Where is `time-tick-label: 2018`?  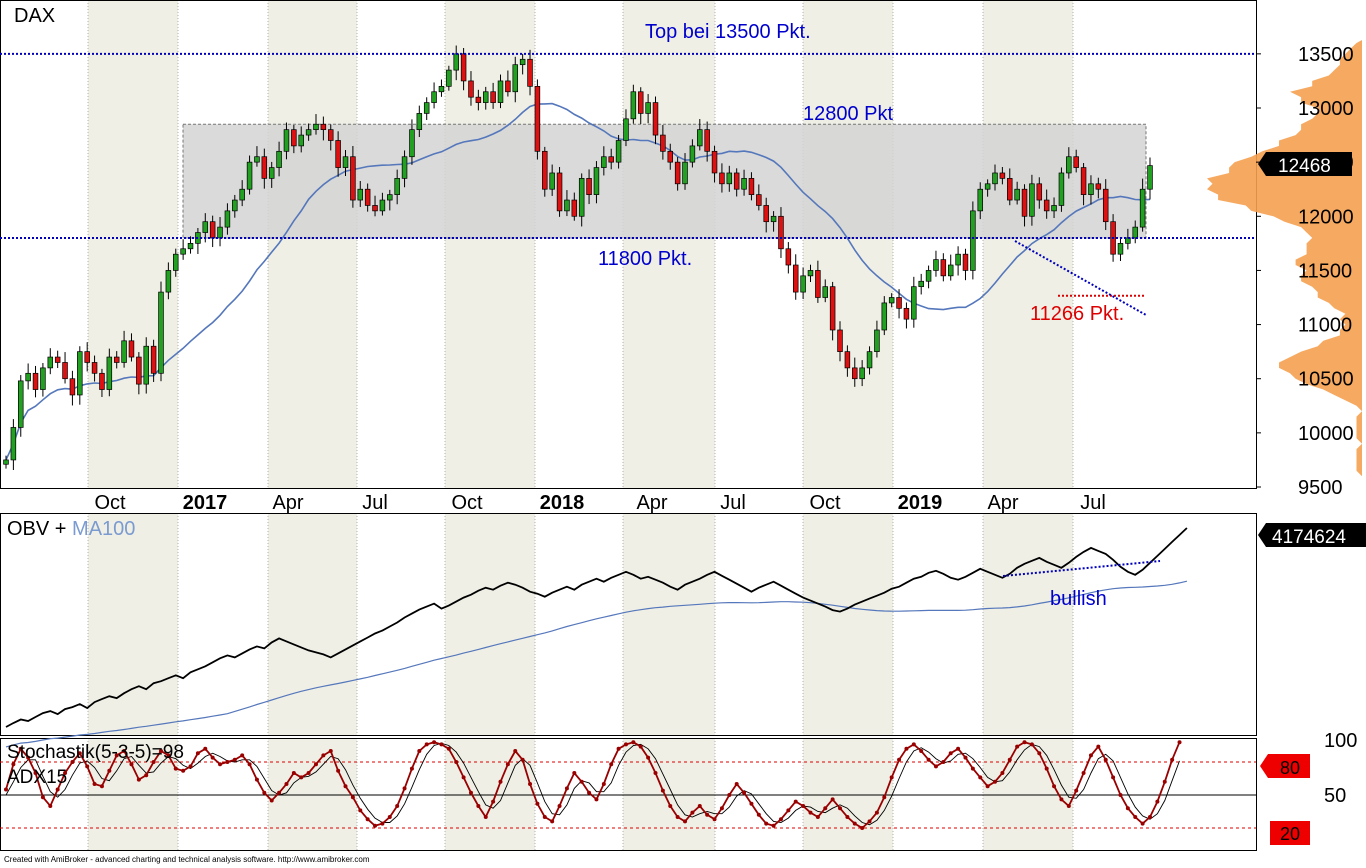 time-tick-label: 2018 is located at coordinates (562, 503).